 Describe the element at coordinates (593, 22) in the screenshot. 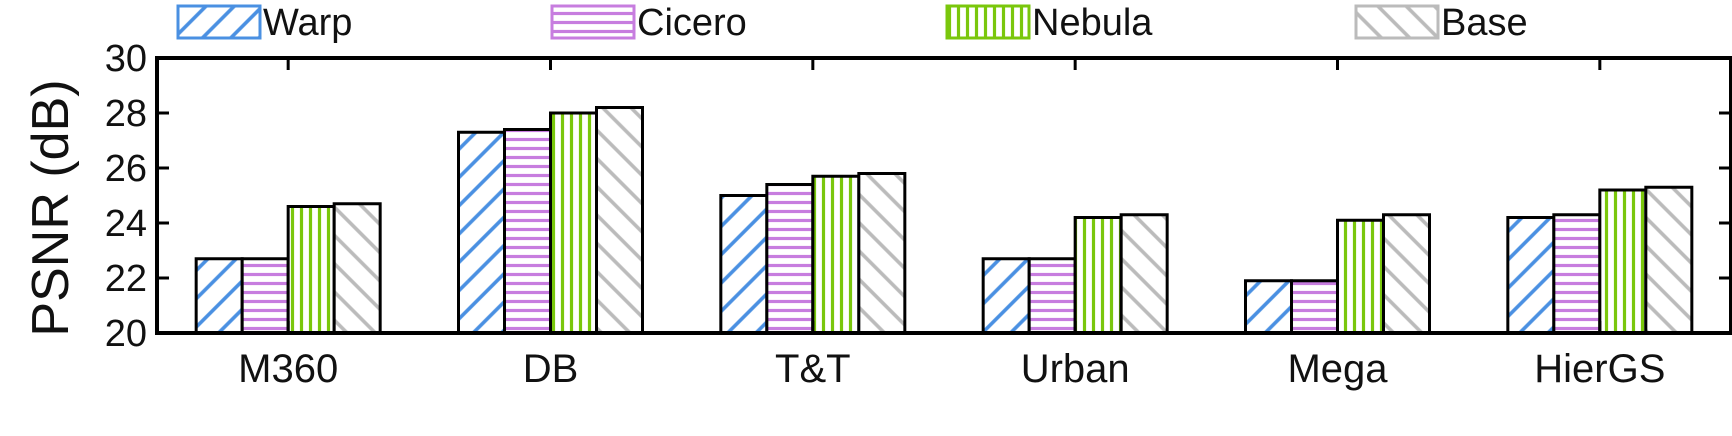

I see `legend-swatch-cicero` at that location.